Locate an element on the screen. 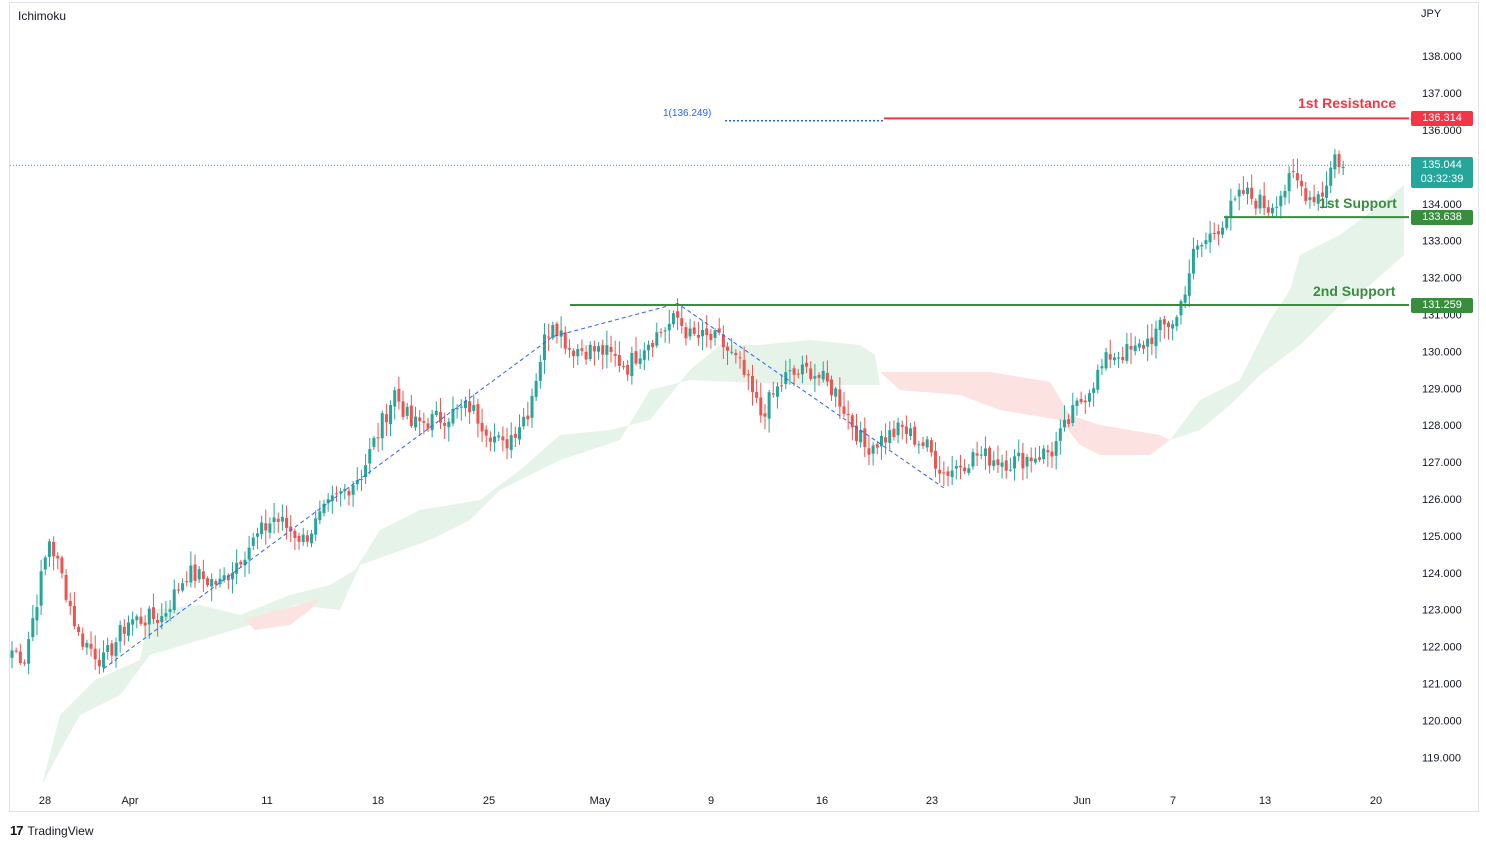 This screenshot has width=1486, height=848. tradingview-logo-text: TradingView is located at coordinates (60, 830).